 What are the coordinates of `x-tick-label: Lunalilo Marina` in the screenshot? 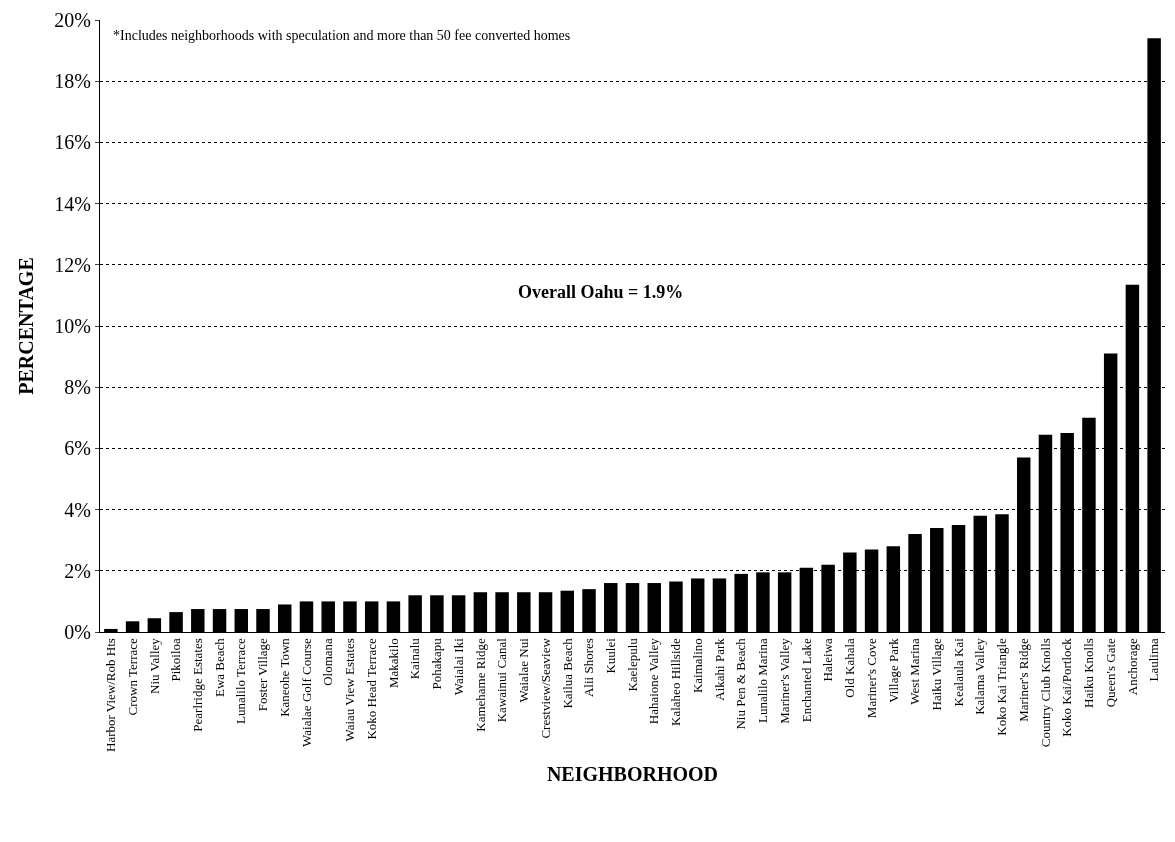 It's located at (763, 680).